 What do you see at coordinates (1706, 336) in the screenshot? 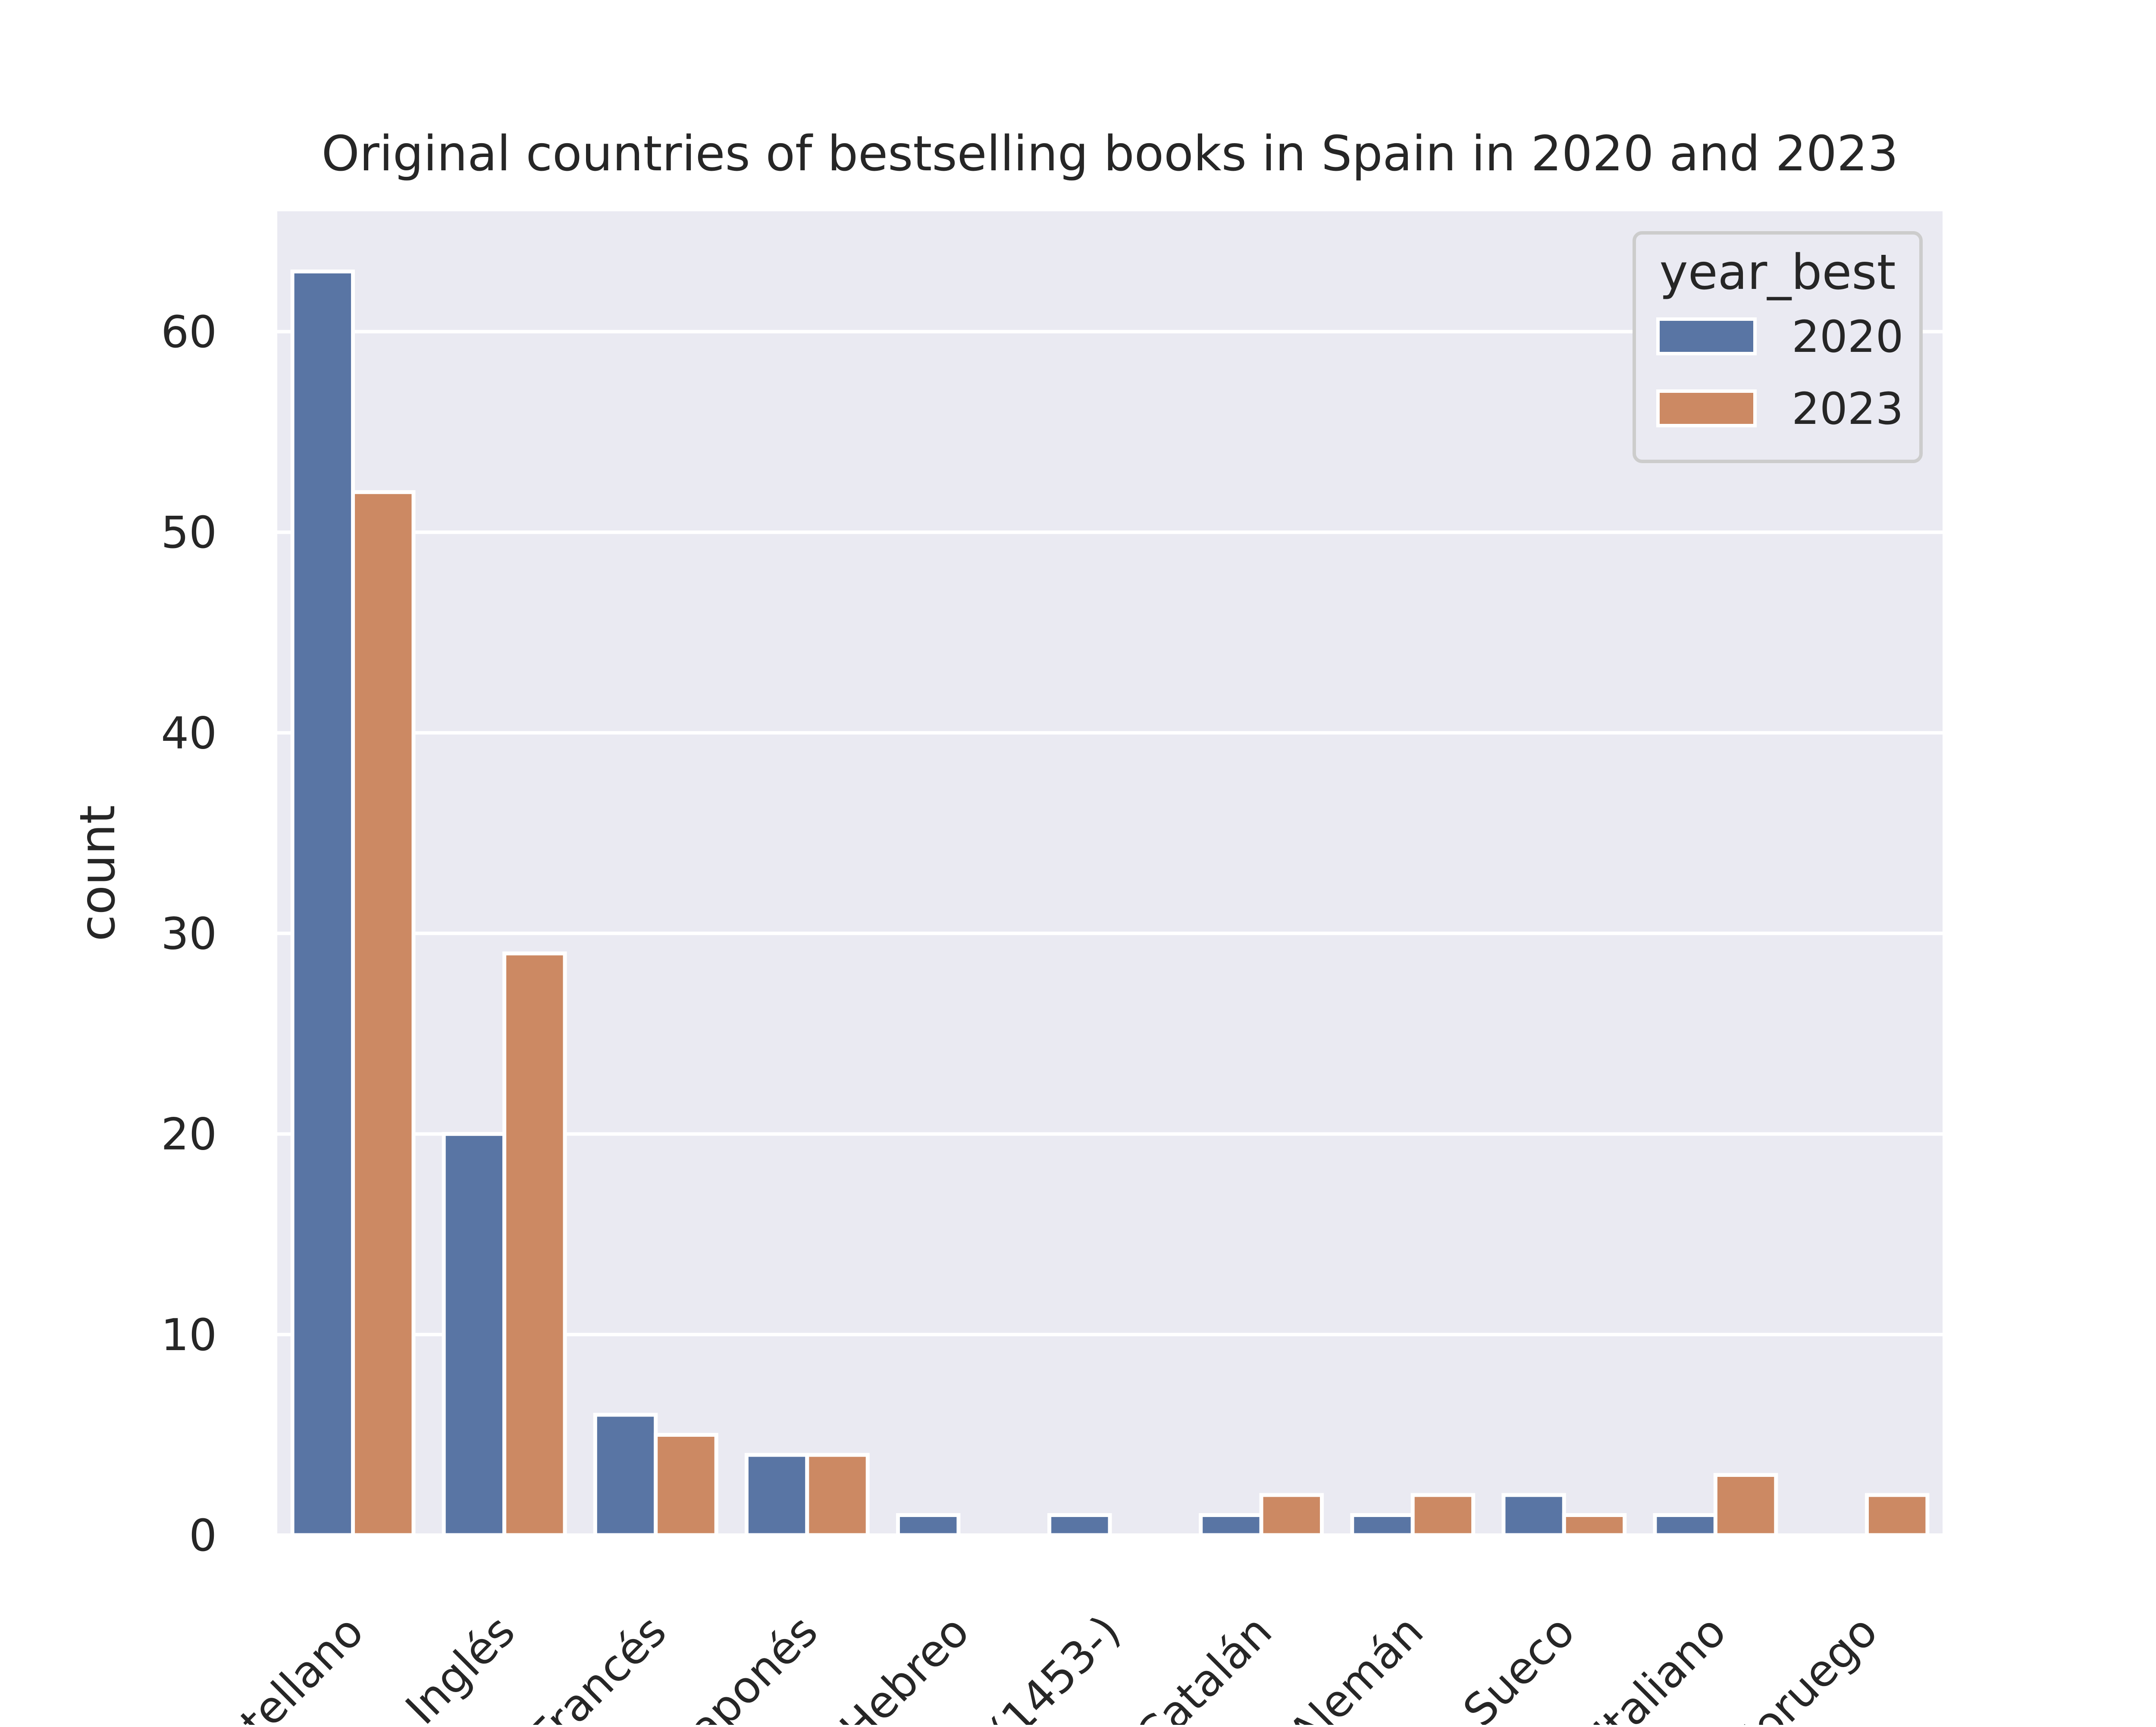
I see `legend-swatch-2020` at bounding box center [1706, 336].